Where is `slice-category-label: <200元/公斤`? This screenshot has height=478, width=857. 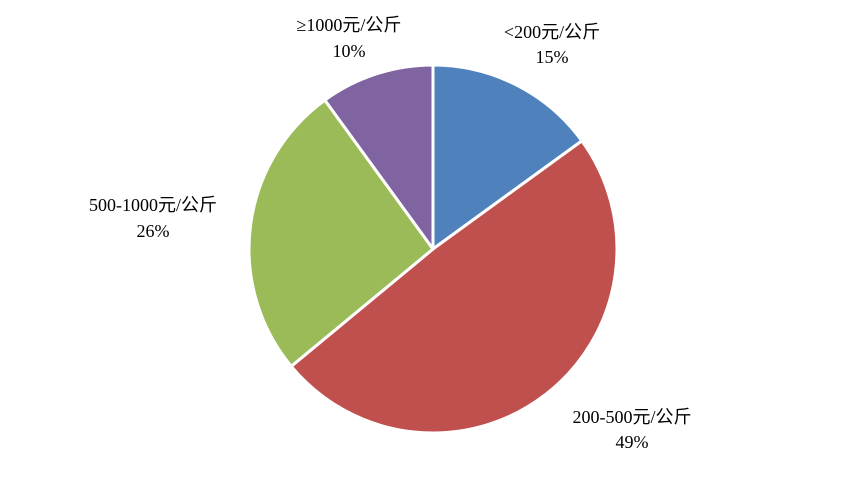 slice-category-label: <200元/公斤 is located at coordinates (552, 32).